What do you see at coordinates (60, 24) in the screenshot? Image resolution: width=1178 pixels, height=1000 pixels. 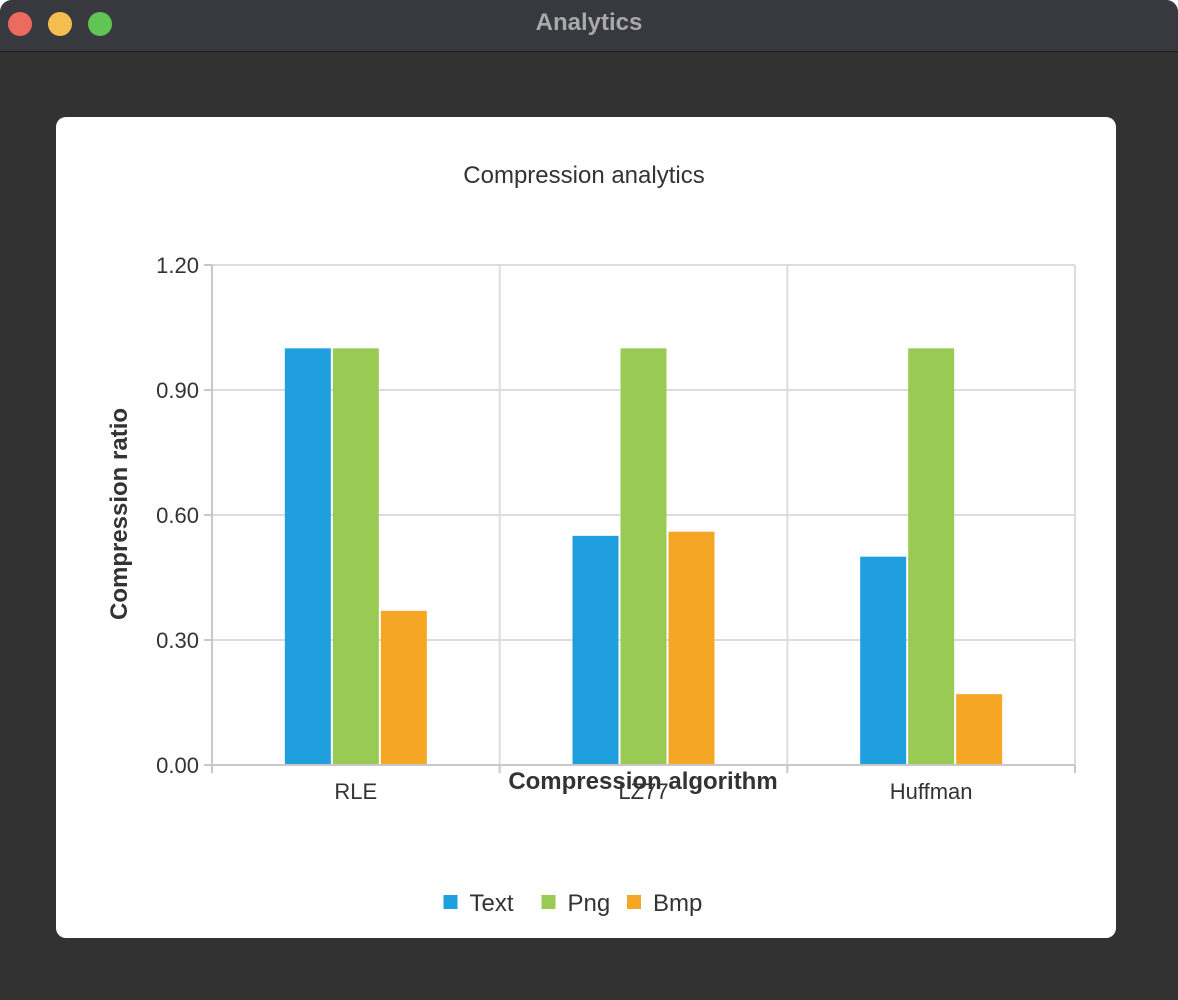 I see `minimize-window-button` at bounding box center [60, 24].